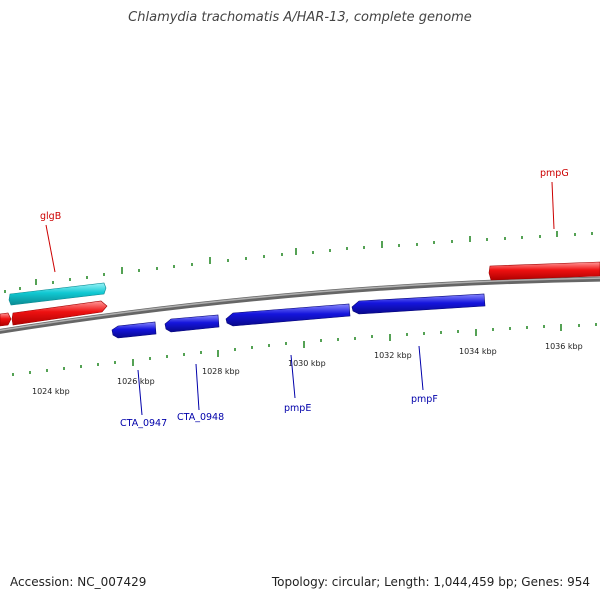 This screenshot has width=600, height=600. I want to click on inner-tick-row, so click(304, 349).